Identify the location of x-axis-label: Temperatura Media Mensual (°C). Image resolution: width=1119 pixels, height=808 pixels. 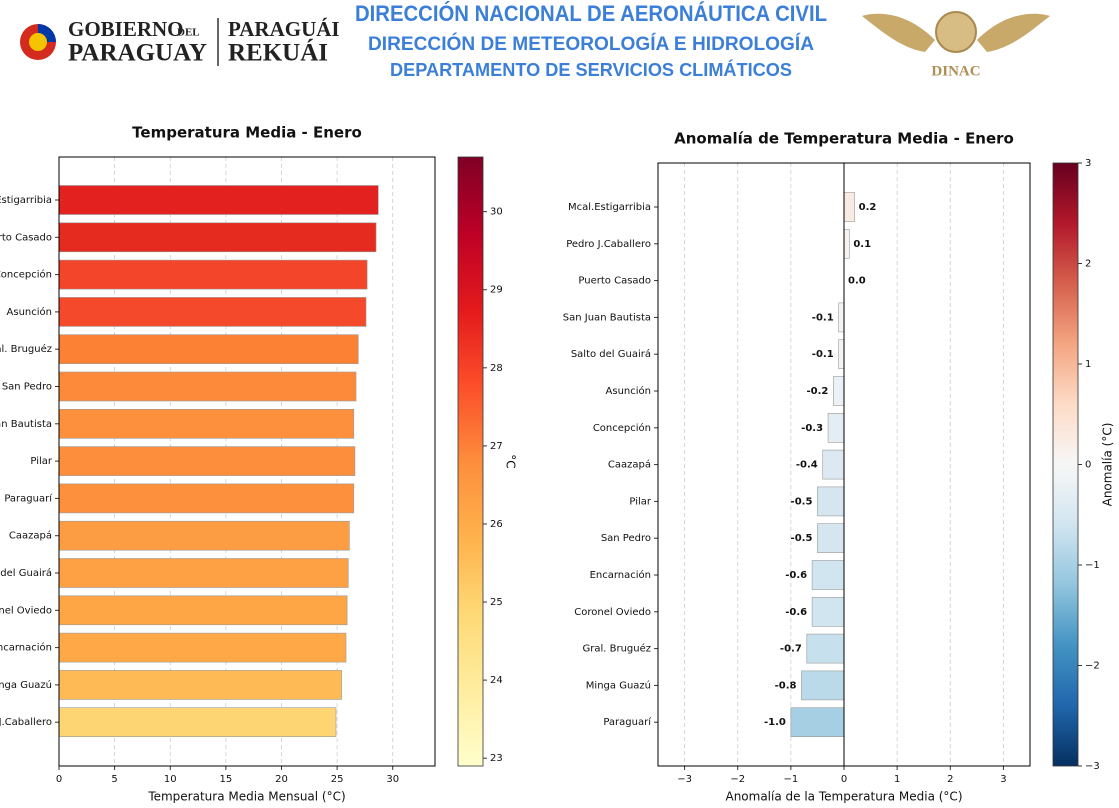
(246, 797).